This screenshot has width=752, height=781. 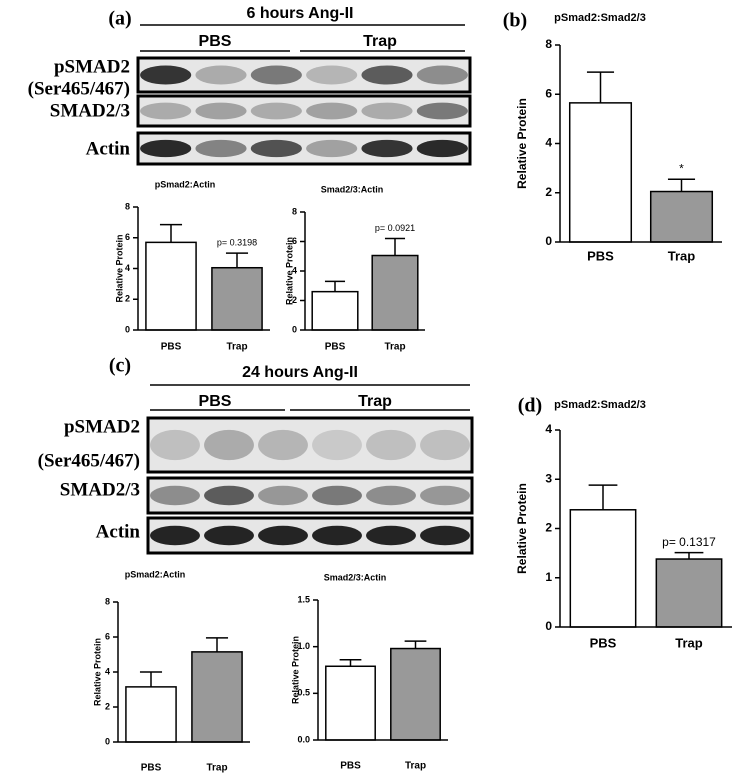 I want to click on annotation: p= 0.0921, so click(x=395, y=228).